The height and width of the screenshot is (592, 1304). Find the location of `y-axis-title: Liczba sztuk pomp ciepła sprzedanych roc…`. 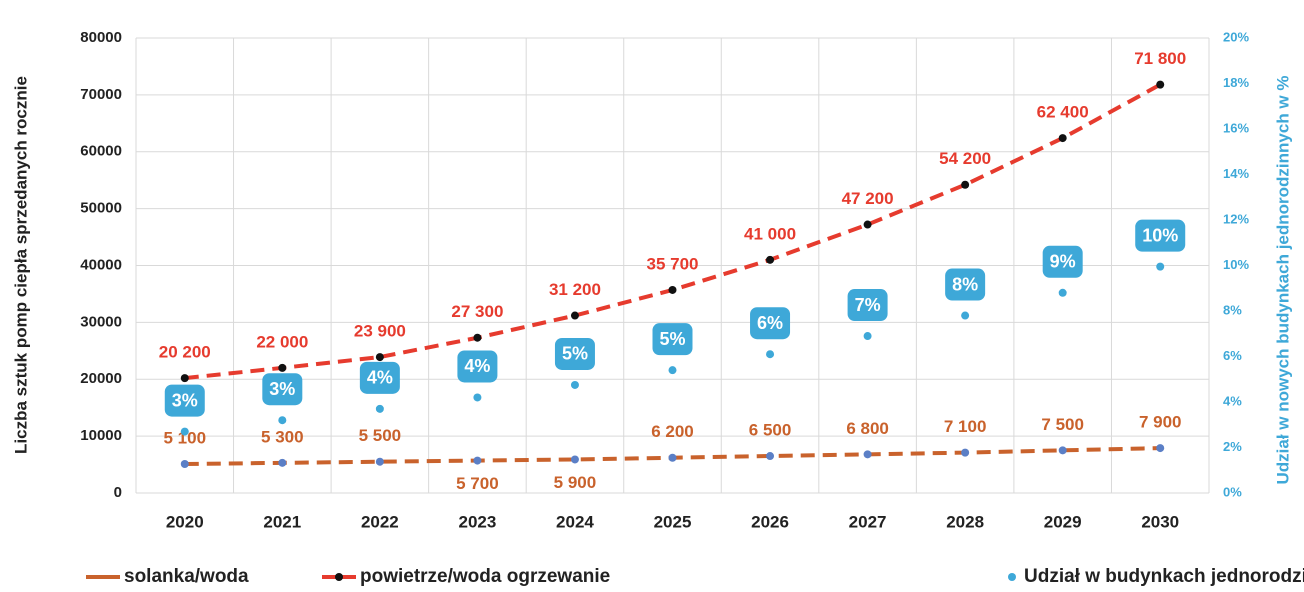

y-axis-title: Liczba sztuk pomp ciepła sprzedanych roc… is located at coordinates (20, 265).